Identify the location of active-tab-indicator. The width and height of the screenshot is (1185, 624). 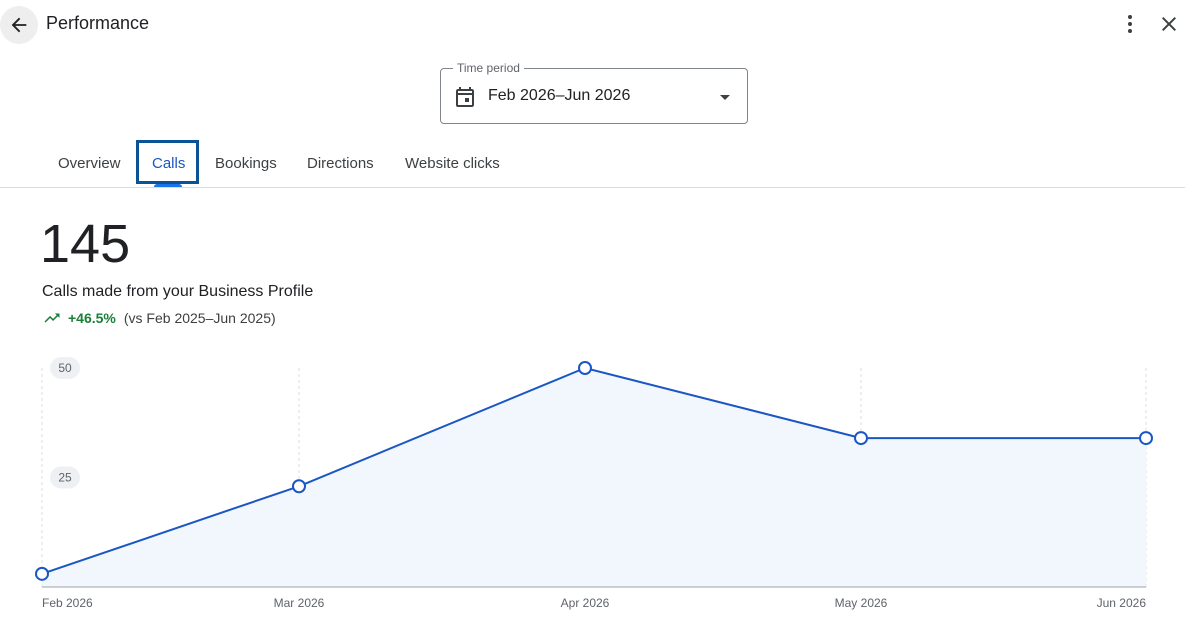
(168, 185).